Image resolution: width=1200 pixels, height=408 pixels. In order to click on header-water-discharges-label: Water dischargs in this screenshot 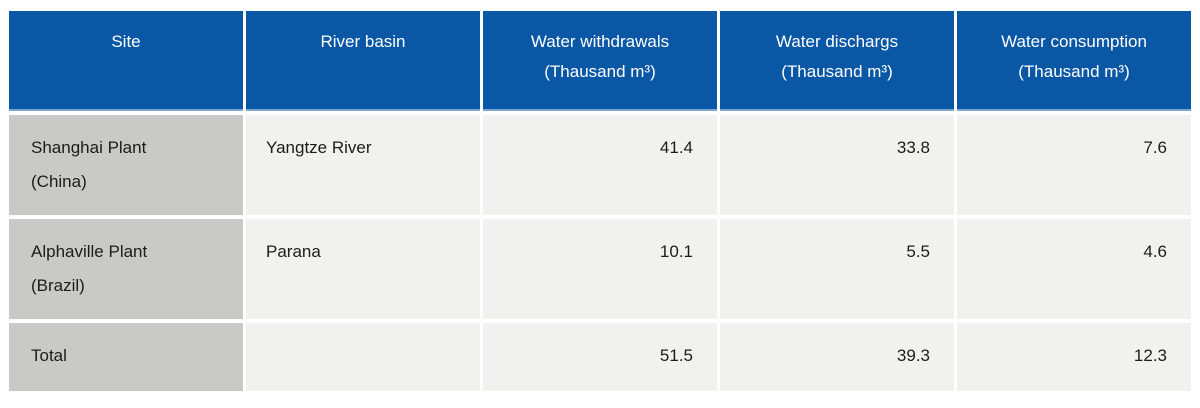, I will do `click(837, 41)`.